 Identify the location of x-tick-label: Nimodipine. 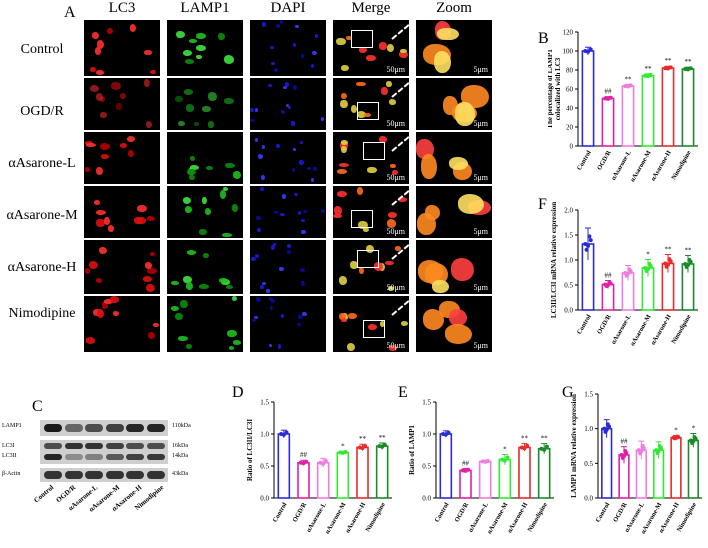
(538, 517).